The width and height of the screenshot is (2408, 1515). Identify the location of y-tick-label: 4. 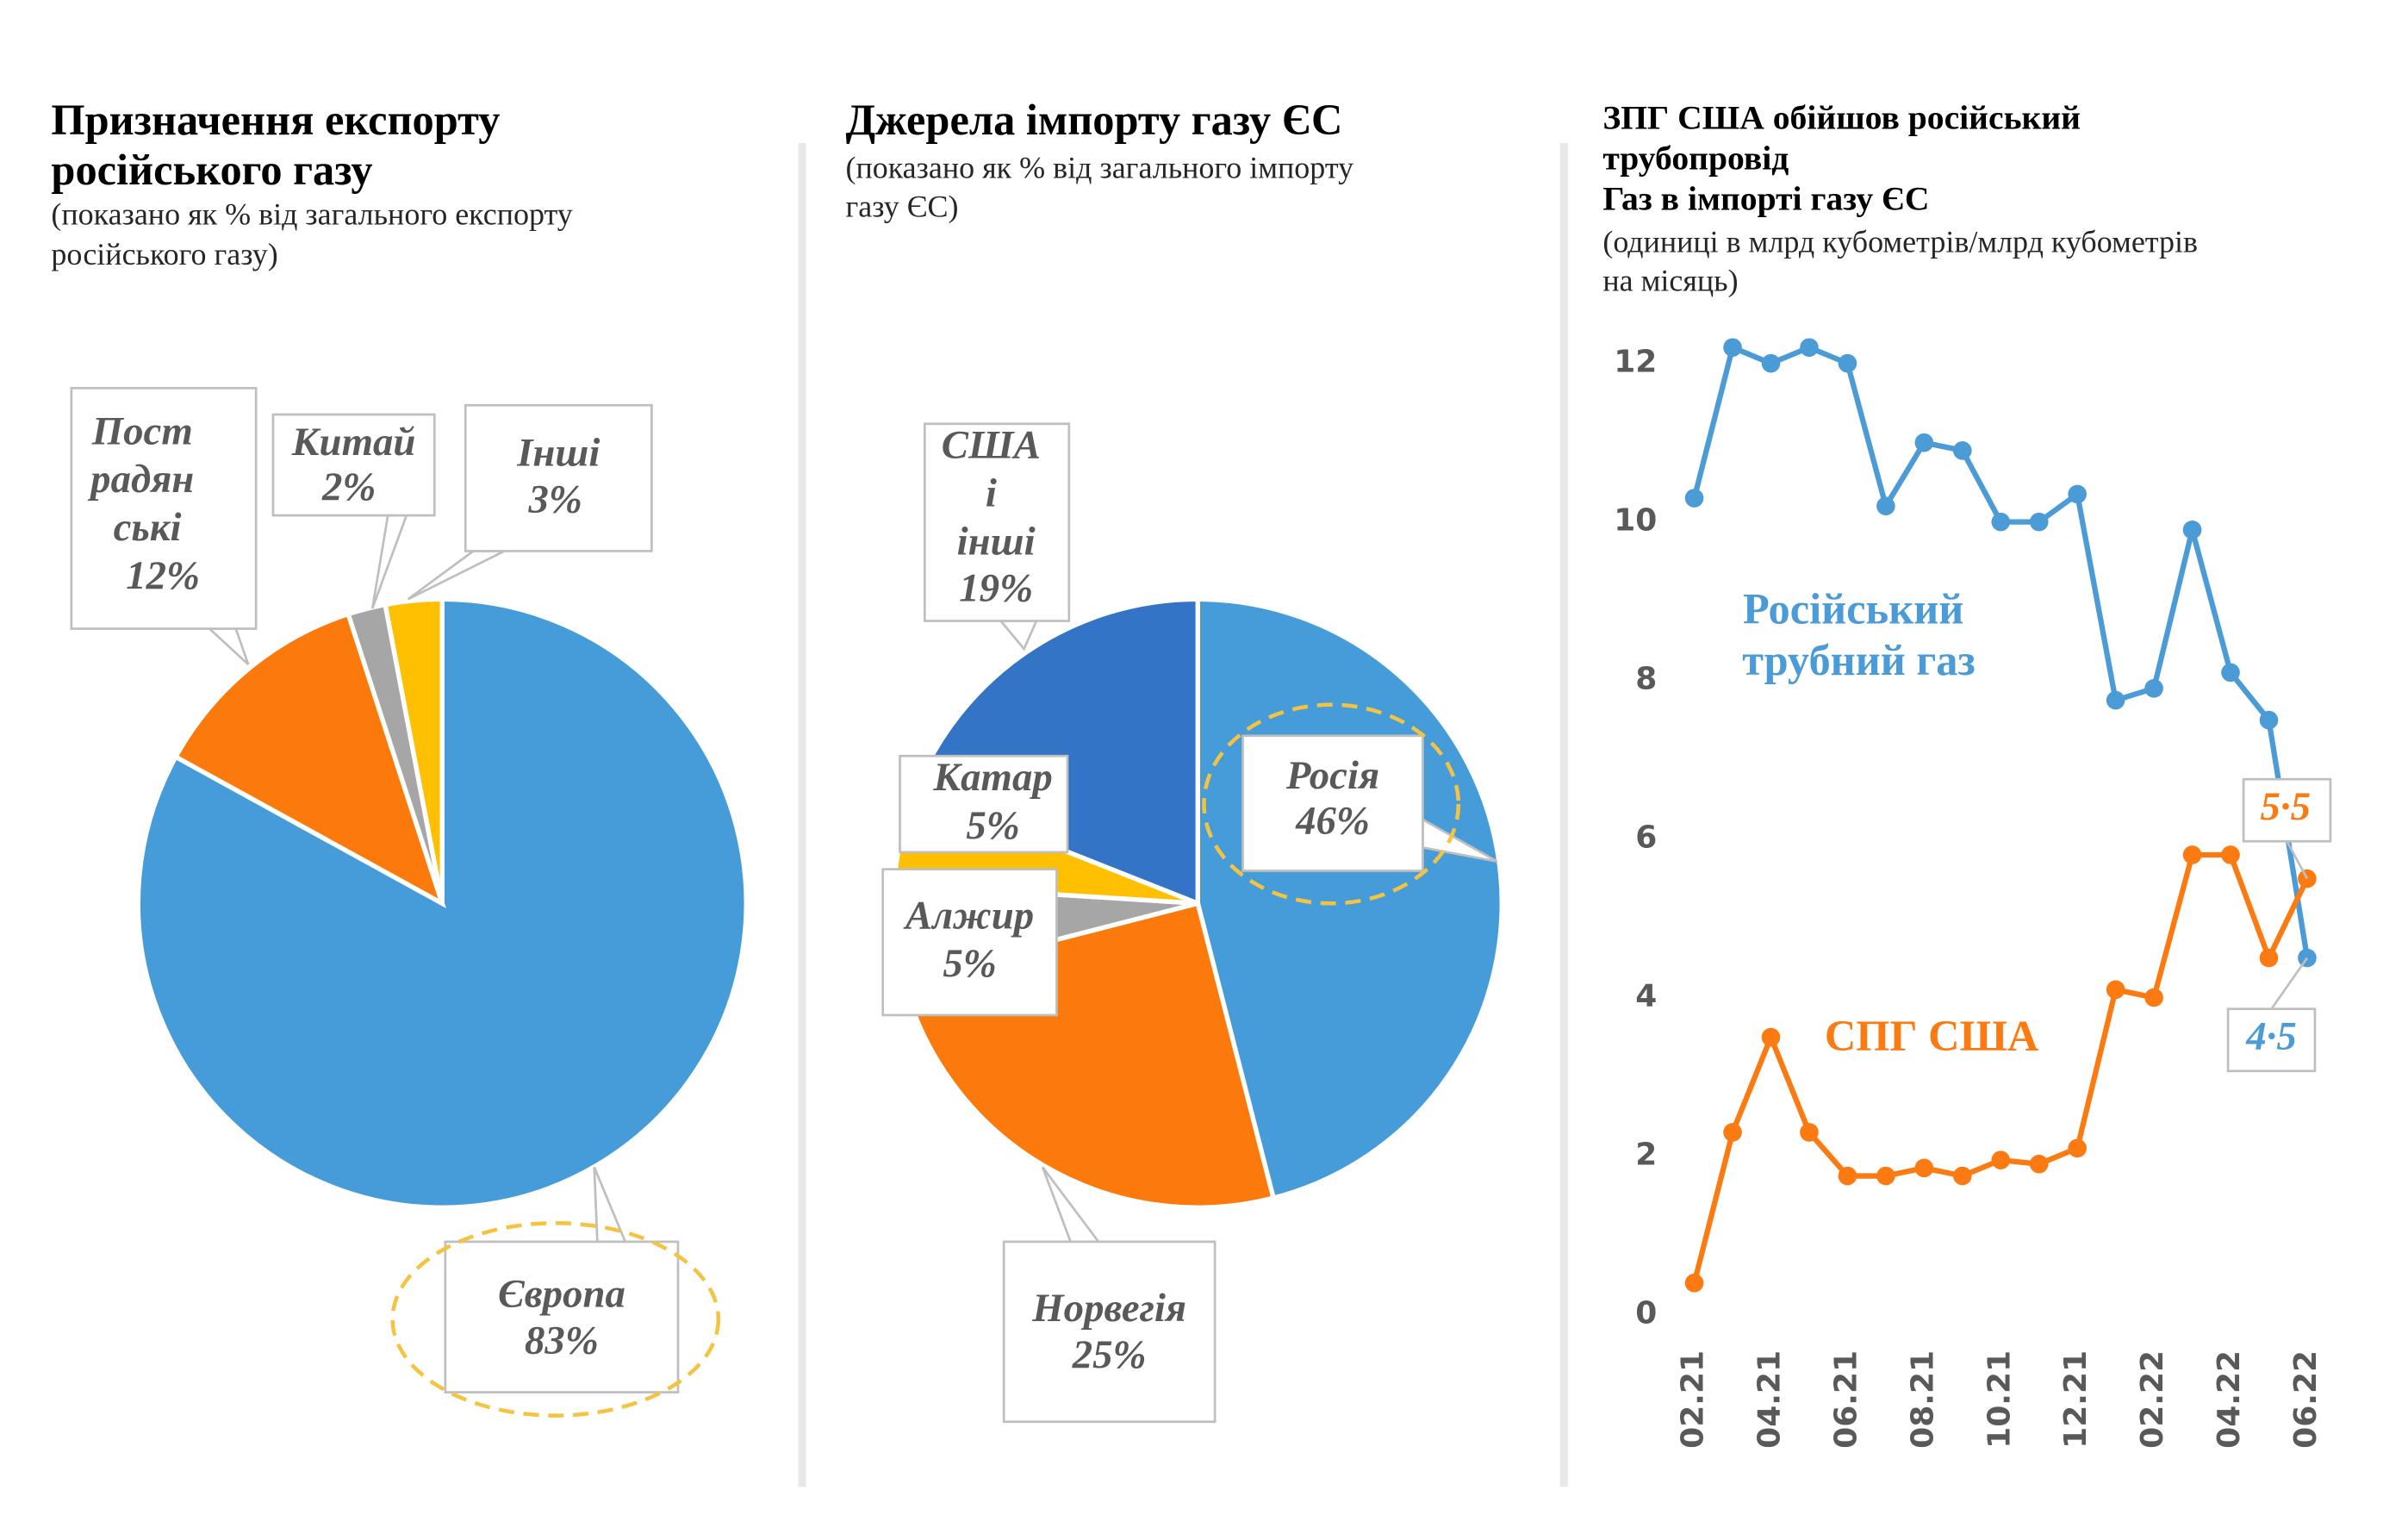
(1646, 996).